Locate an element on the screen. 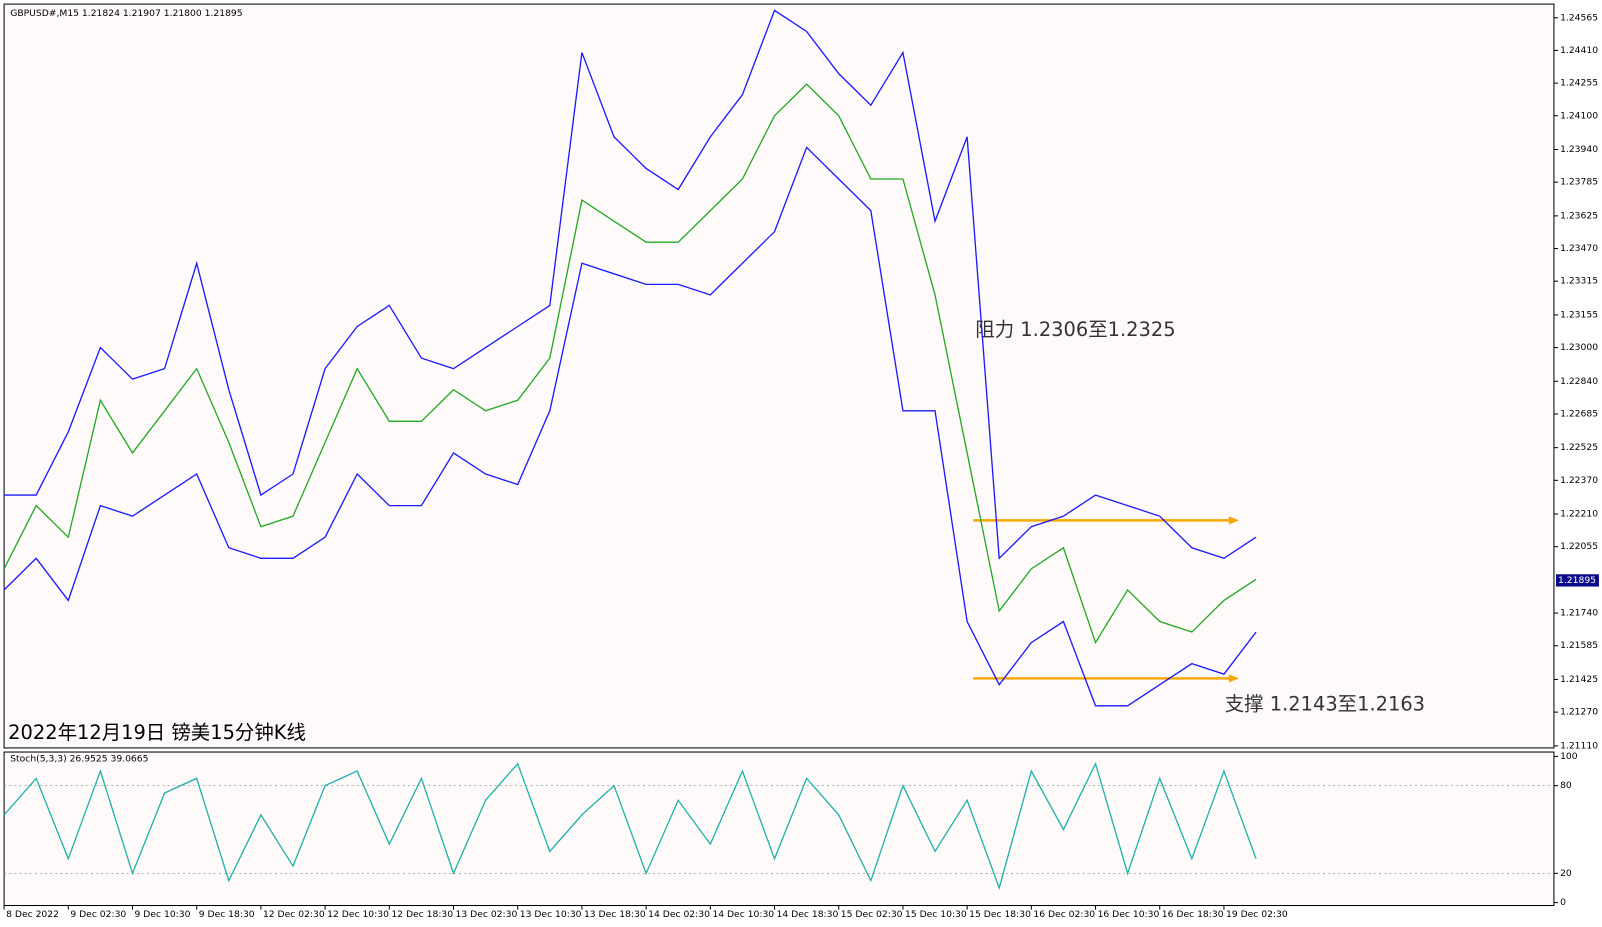 Image resolution: width=1602 pixels, height=927 pixels. x-tick-label: 16 Dec 18:30 is located at coordinates (1193, 914).